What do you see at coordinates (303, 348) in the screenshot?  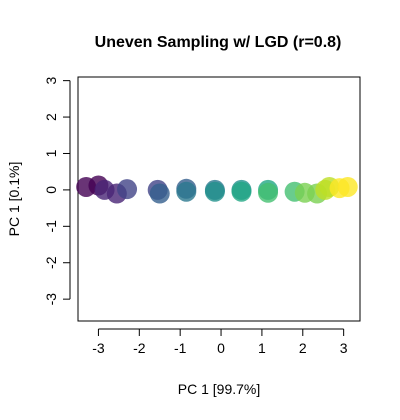 I see `x-tick-label: 2` at bounding box center [303, 348].